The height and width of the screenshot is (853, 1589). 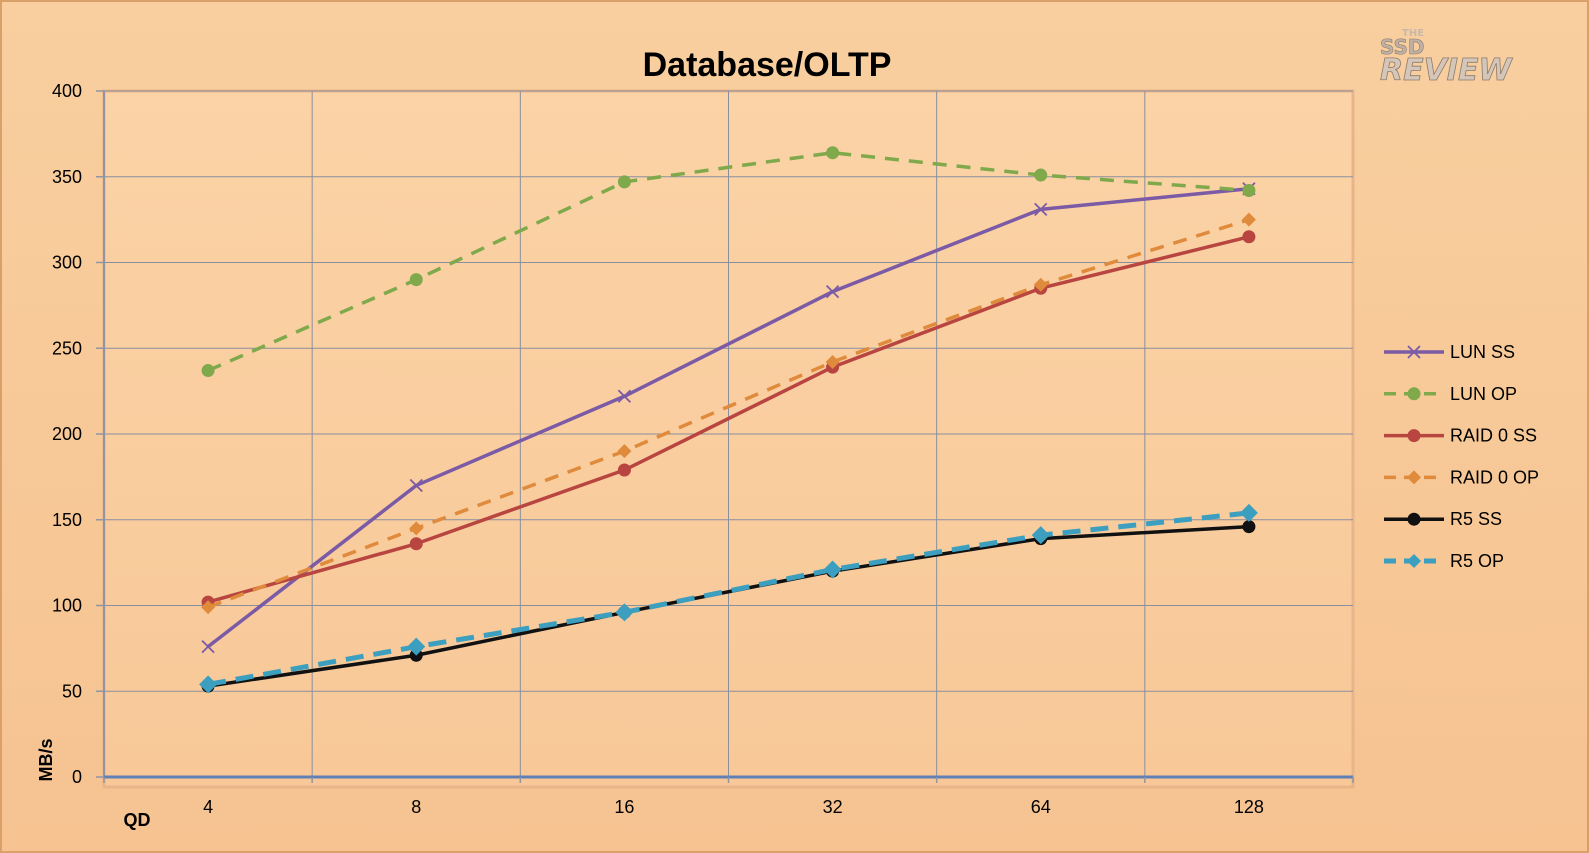 What do you see at coordinates (1461, 456) in the screenshot?
I see `legend: LUN SS LUN OP RAID 0 SS RAID 0 OP R5 SS R5 OP` at bounding box center [1461, 456].